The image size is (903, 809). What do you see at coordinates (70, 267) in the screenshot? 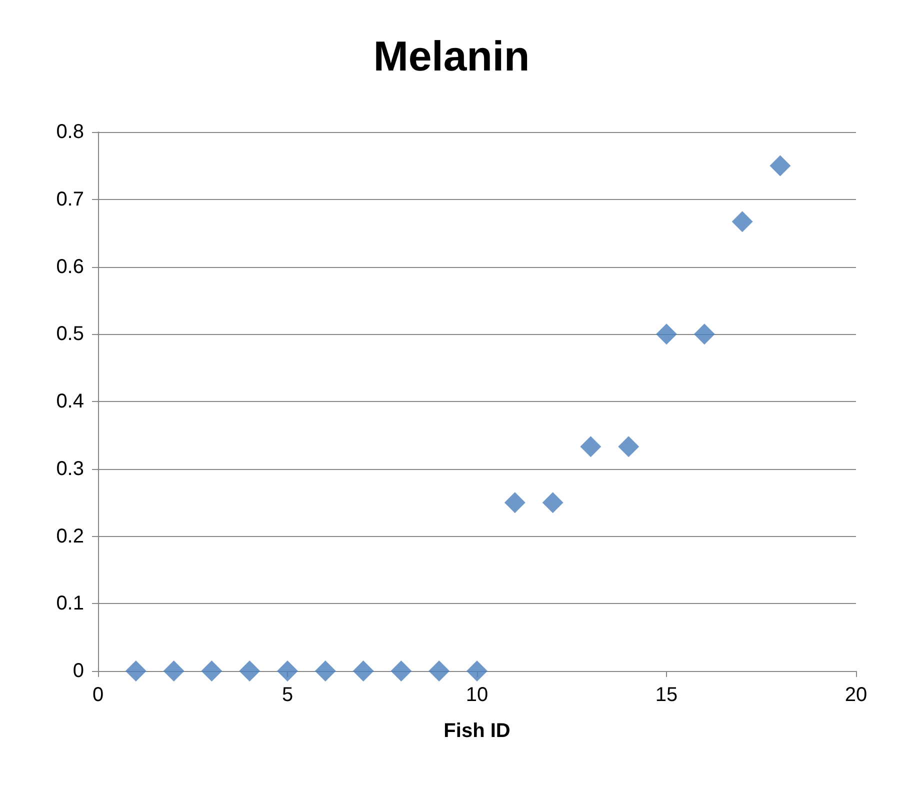
I see `y-tick-label: 0.6` at bounding box center [70, 267].